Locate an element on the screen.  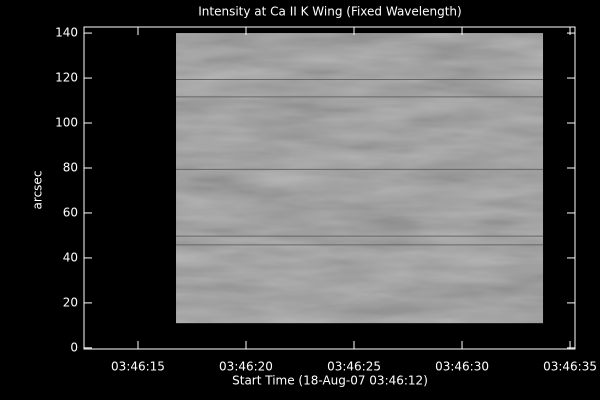
x-tick-label: 03:46:35 is located at coordinates (570, 367).